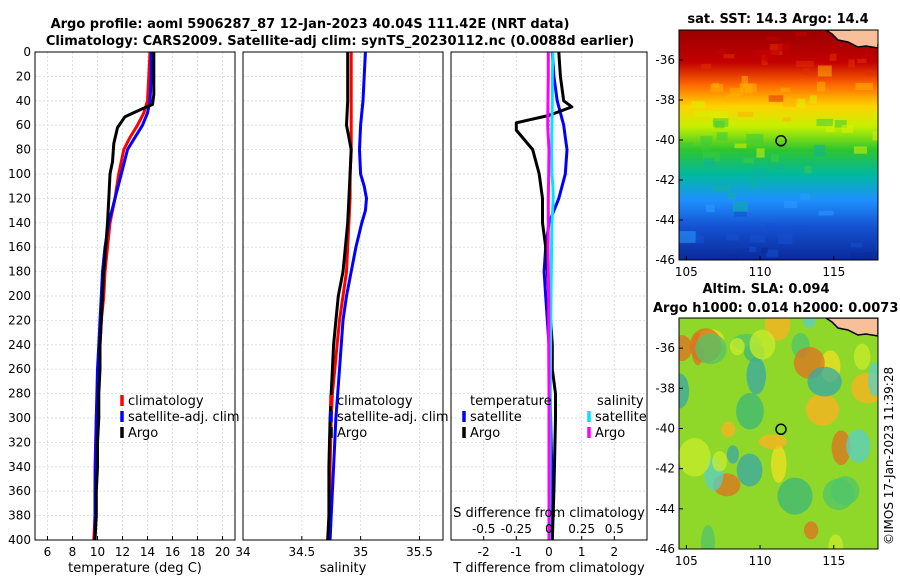 Image resolution: width=900 pixels, height=580 pixels. Describe the element at coordinates (172, 552) in the screenshot. I see `x-tick-label: 16` at that location.